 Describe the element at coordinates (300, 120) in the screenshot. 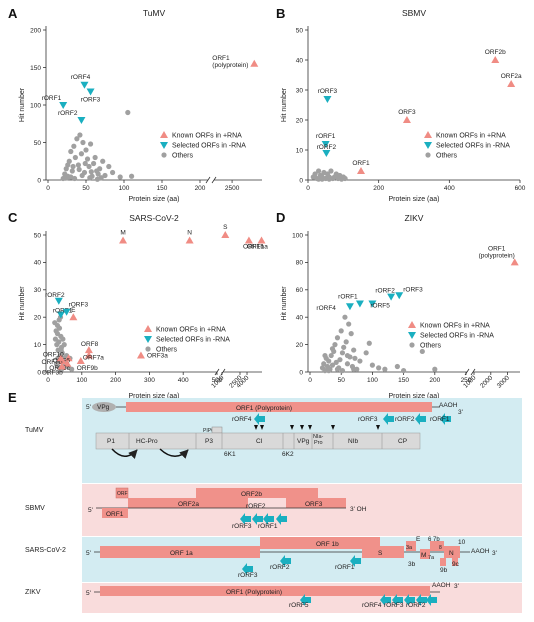

I see `y-tick-label: 20` at that location.